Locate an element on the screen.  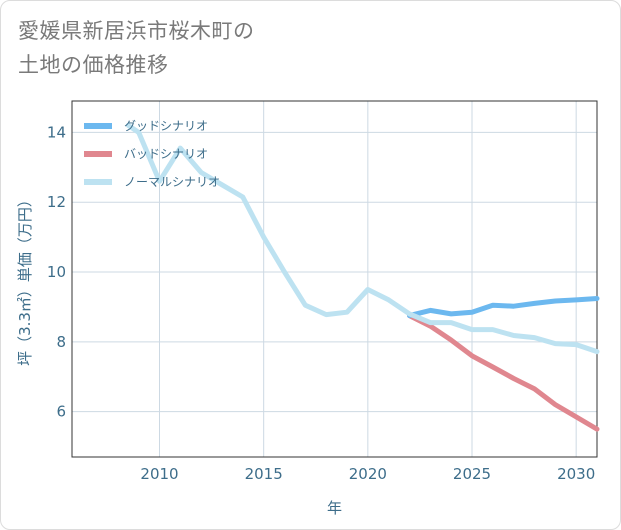
chart-title: 愛媛県新居浜市桜木町の 土地の価格推移 is located at coordinates (136, 48).